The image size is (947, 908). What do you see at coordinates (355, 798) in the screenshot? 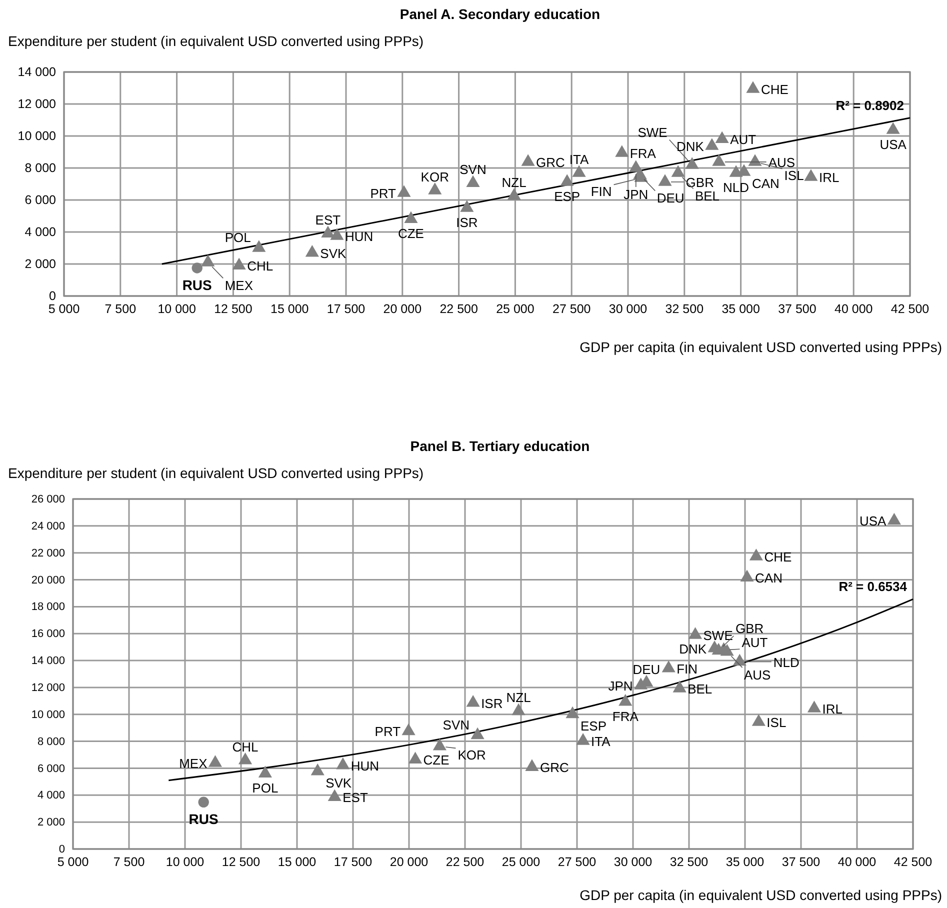
I see `annotation: EST` at bounding box center [355, 798].